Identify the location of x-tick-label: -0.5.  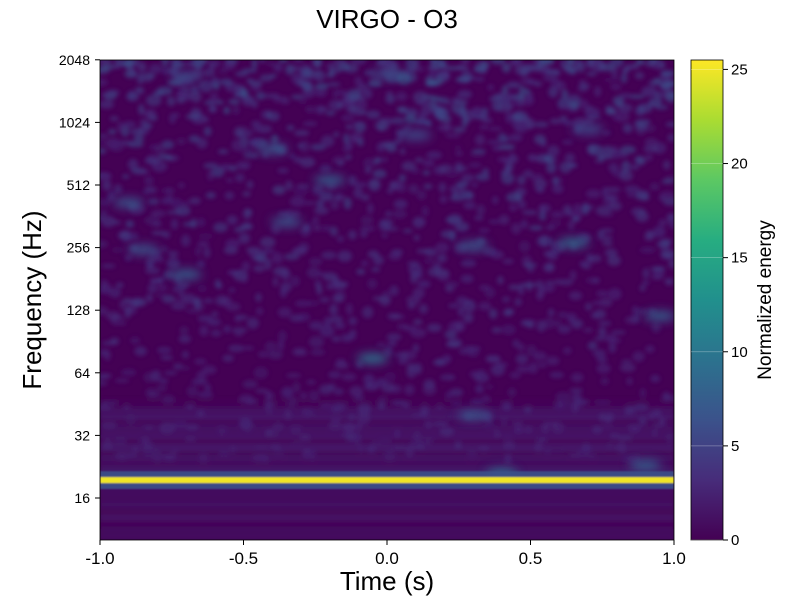
(243, 558).